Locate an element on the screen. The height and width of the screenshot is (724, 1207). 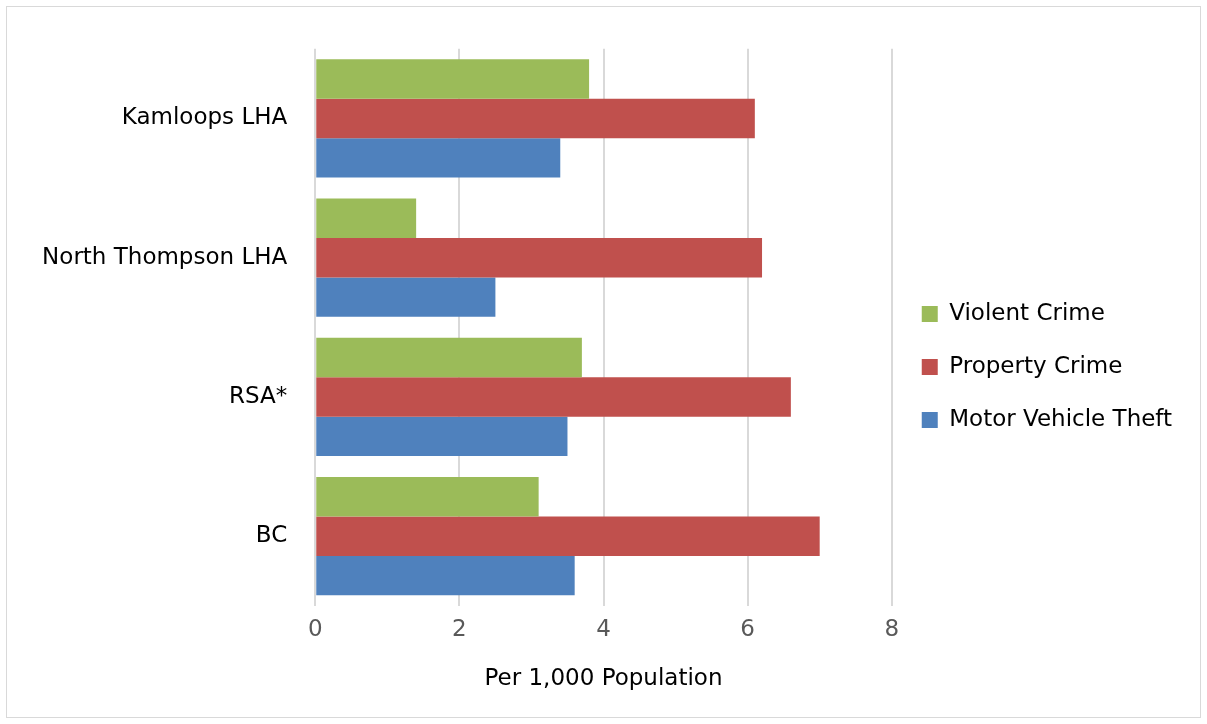
y-tick-label: Kamloops LHA is located at coordinates (204, 116).